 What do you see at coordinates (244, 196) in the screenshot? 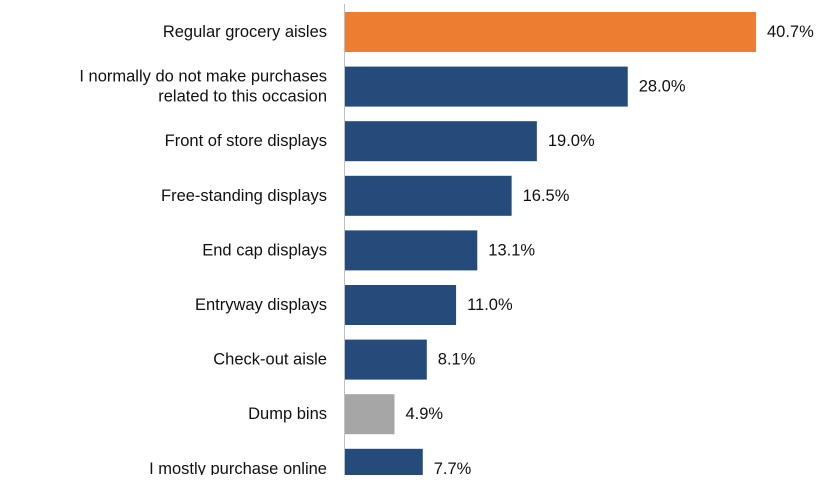
I see `category-label: Free-standing displays` at bounding box center [244, 196].